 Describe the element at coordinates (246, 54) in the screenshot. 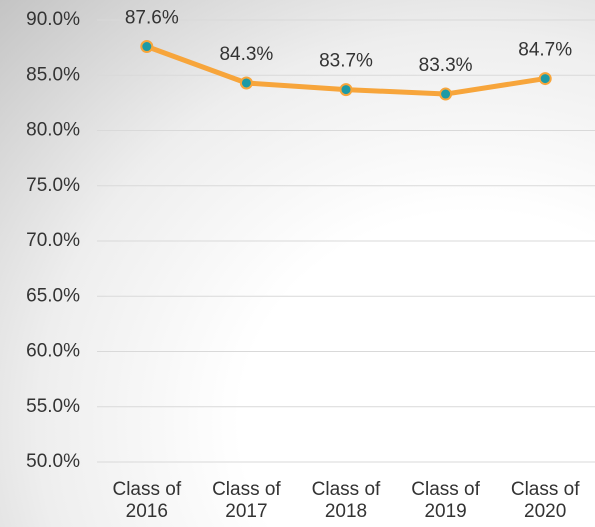

I see `data-label: 84.3%` at that location.